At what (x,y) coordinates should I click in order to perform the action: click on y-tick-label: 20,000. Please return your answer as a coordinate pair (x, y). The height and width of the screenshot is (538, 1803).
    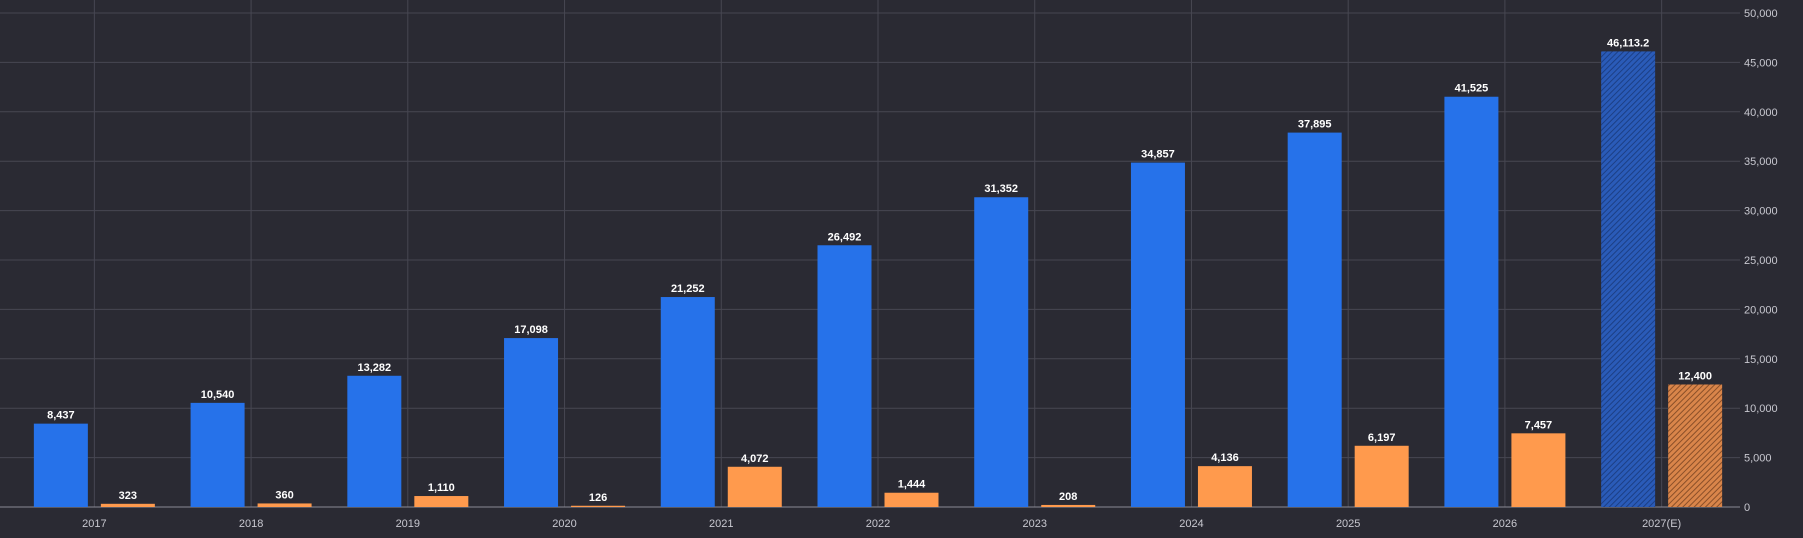
    Looking at the image, I should click on (1761, 310).